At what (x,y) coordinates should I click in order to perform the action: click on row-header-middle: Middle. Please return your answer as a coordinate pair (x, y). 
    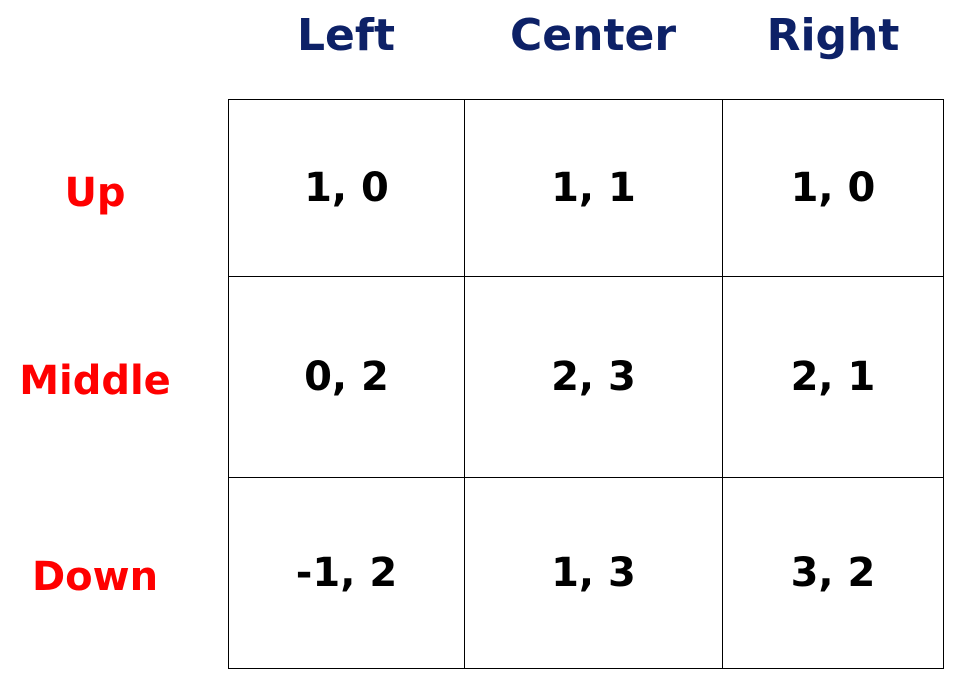
    Looking at the image, I should click on (95, 381).